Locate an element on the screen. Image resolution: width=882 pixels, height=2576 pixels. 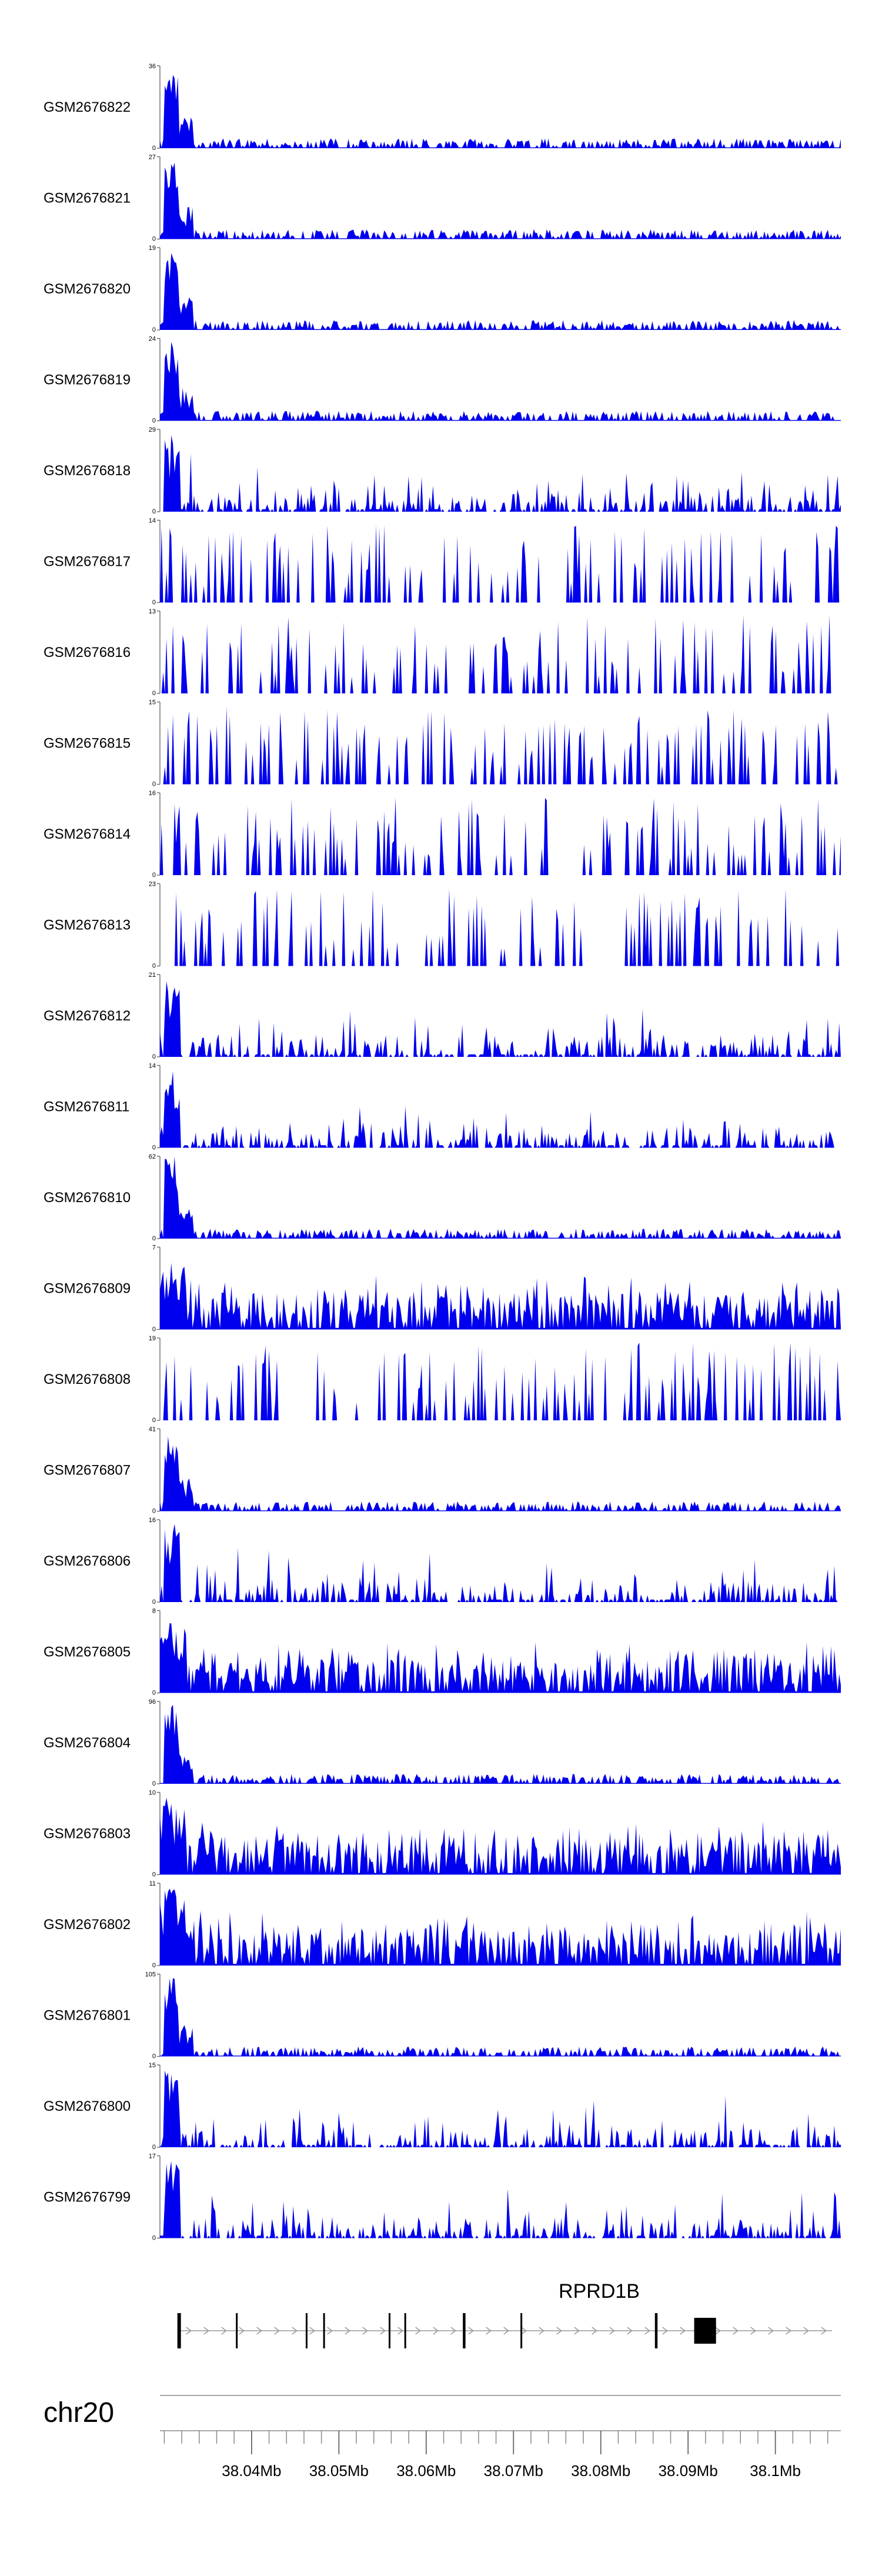
track-label: GSM2676801 is located at coordinates (87, 2016).